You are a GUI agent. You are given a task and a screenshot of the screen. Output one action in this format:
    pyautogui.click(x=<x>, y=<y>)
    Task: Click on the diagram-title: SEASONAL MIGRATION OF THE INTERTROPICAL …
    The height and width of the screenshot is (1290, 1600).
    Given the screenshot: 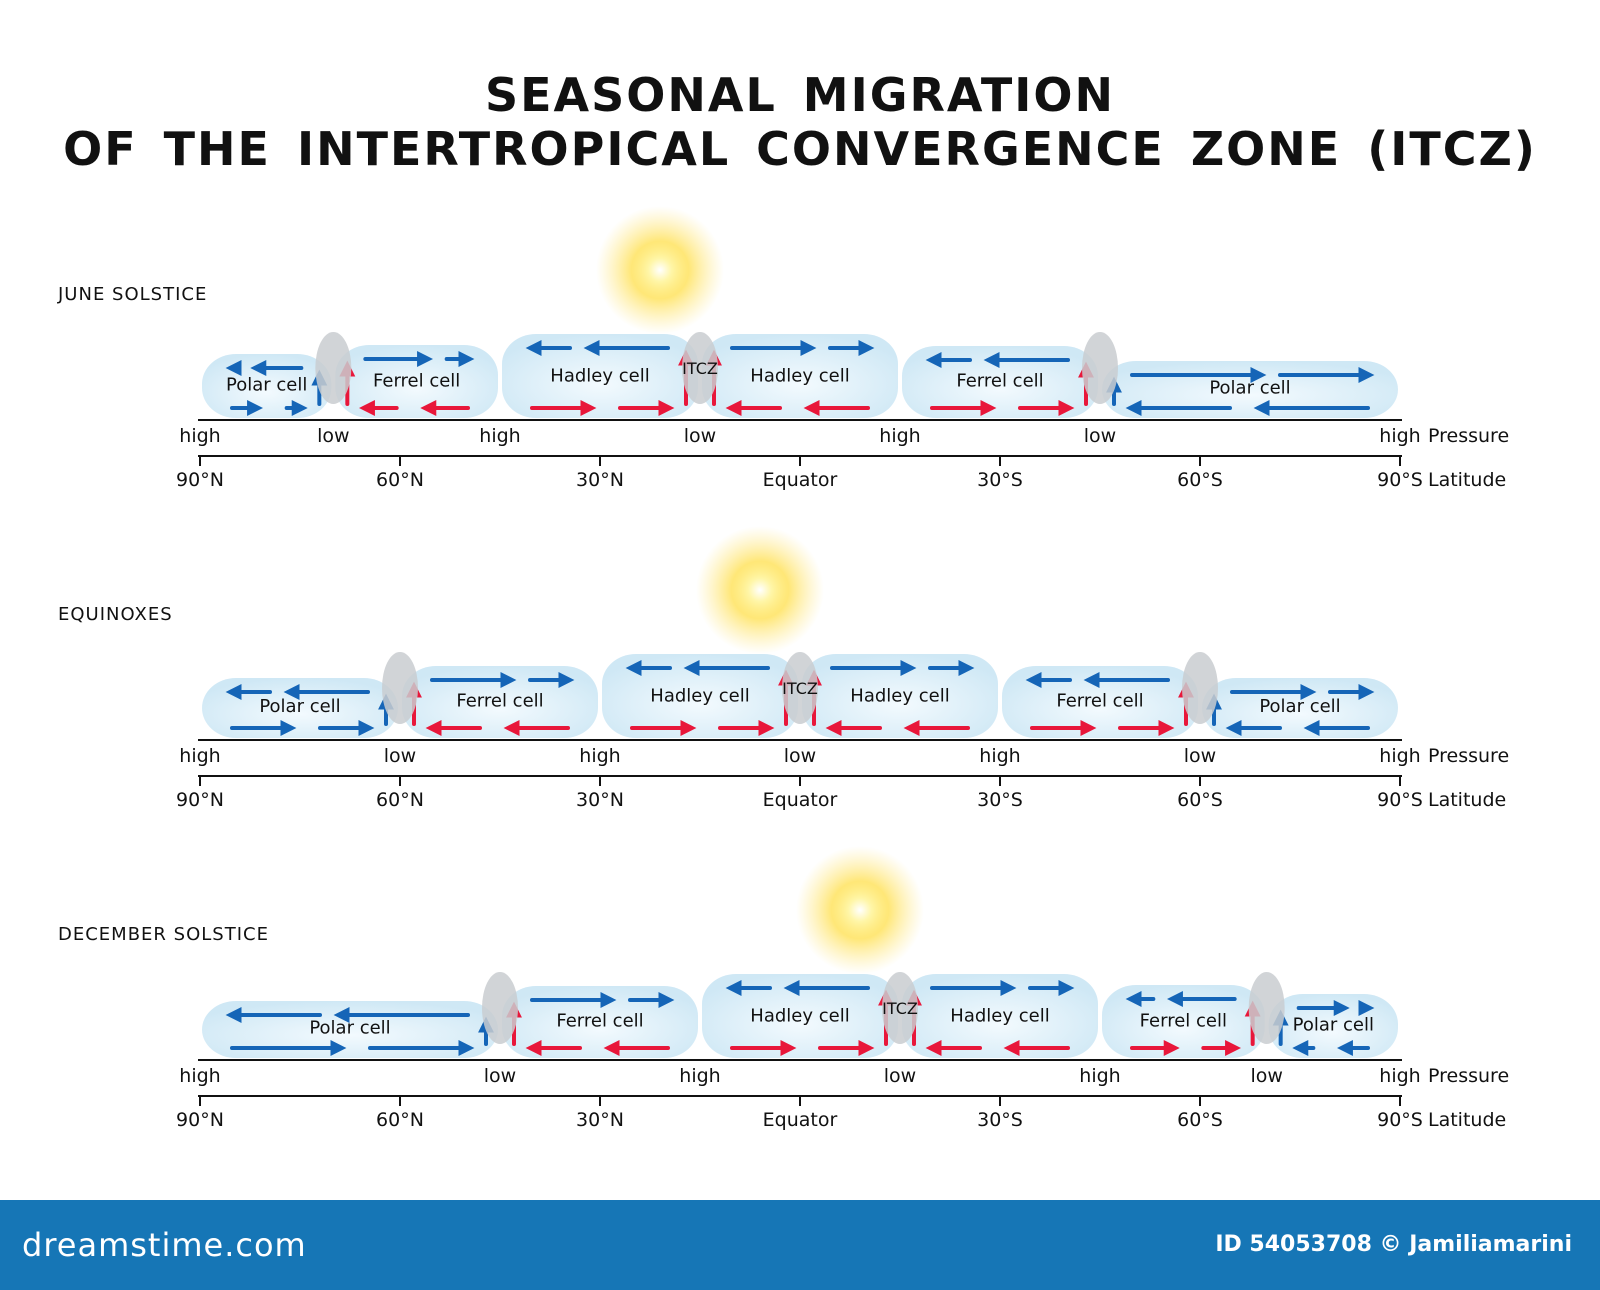 What is the action you would take?
    pyautogui.click(x=800, y=122)
    